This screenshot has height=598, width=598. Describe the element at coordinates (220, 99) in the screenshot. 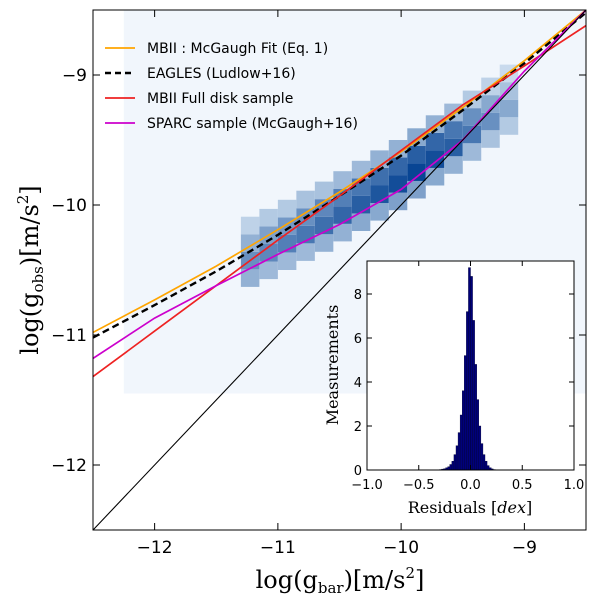

I see `legend-label: MBII Full disk sample` at that location.